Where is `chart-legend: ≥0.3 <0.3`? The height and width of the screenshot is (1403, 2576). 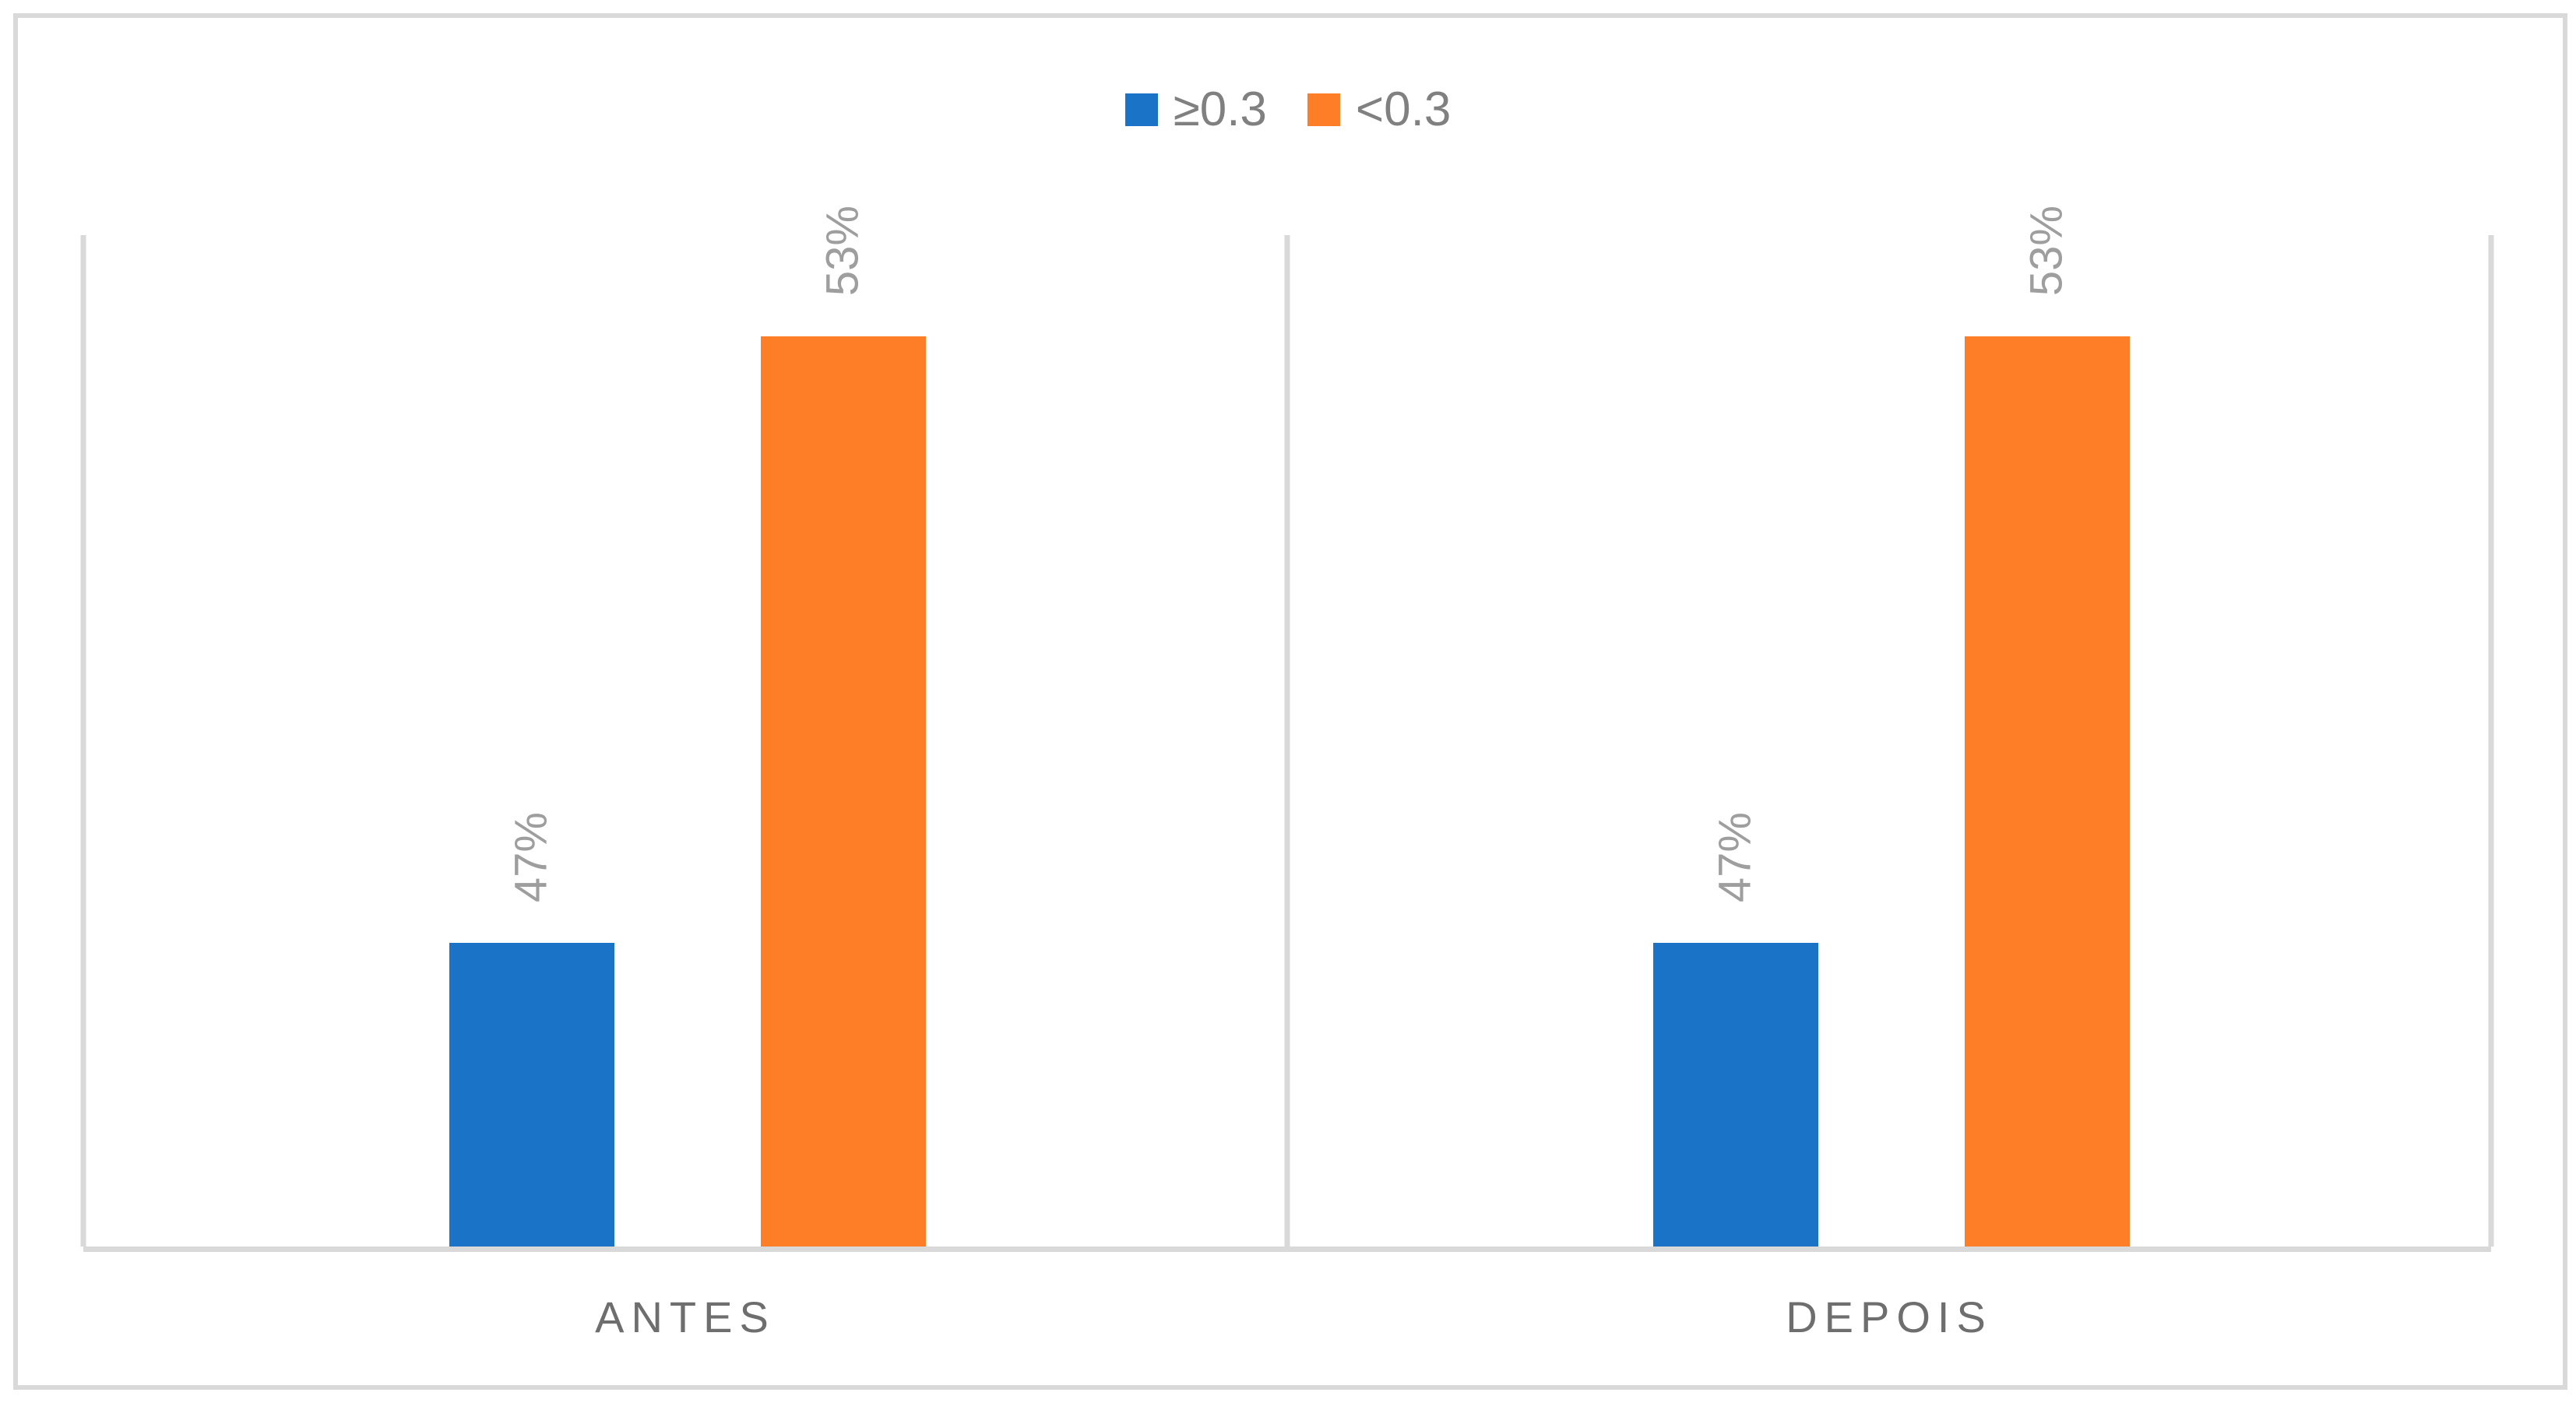 chart-legend: ≥0.3 <0.3 is located at coordinates (1288, 109).